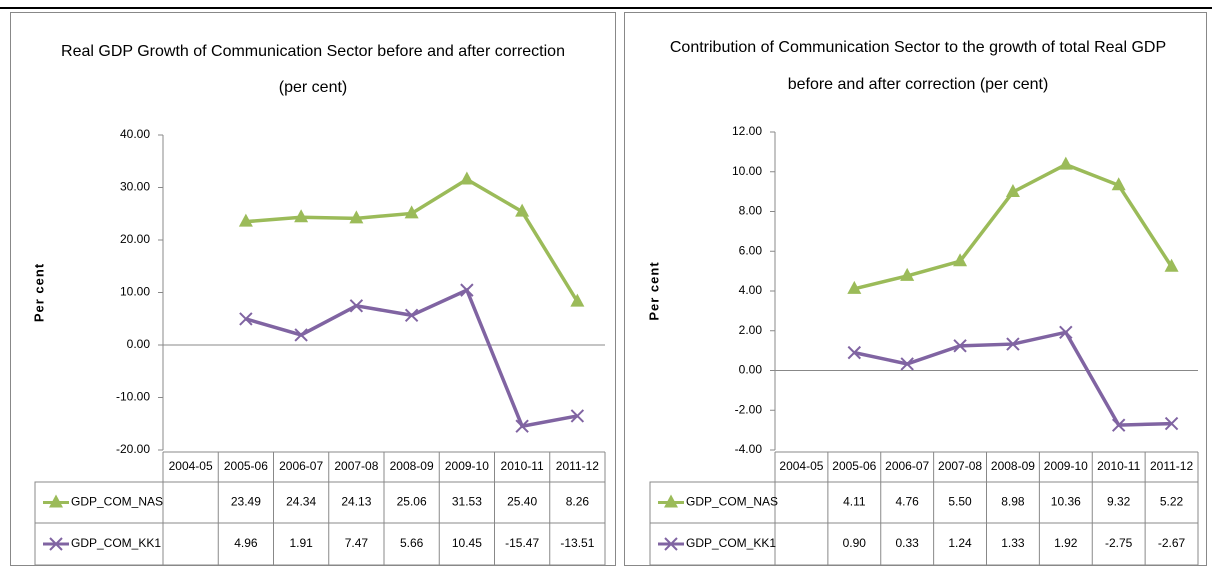 This screenshot has width=1212, height=569. What do you see at coordinates (1066, 543) in the screenshot?
I see `table-value: 1.92` at bounding box center [1066, 543].